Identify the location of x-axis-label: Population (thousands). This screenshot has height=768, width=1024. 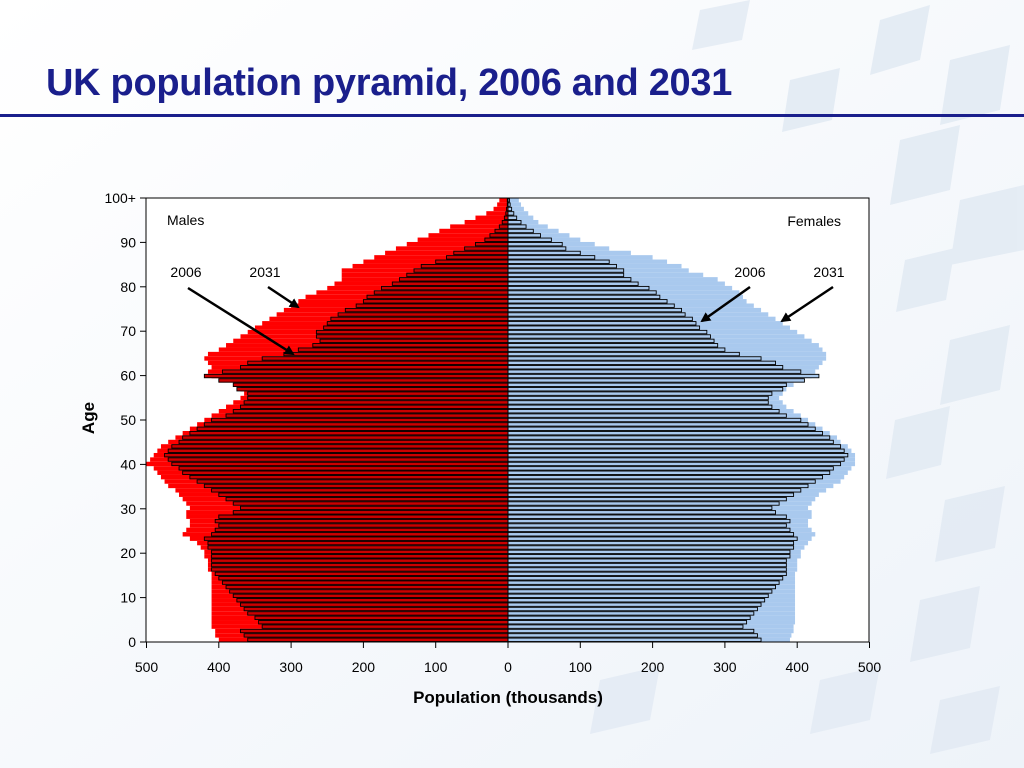
(508, 697).